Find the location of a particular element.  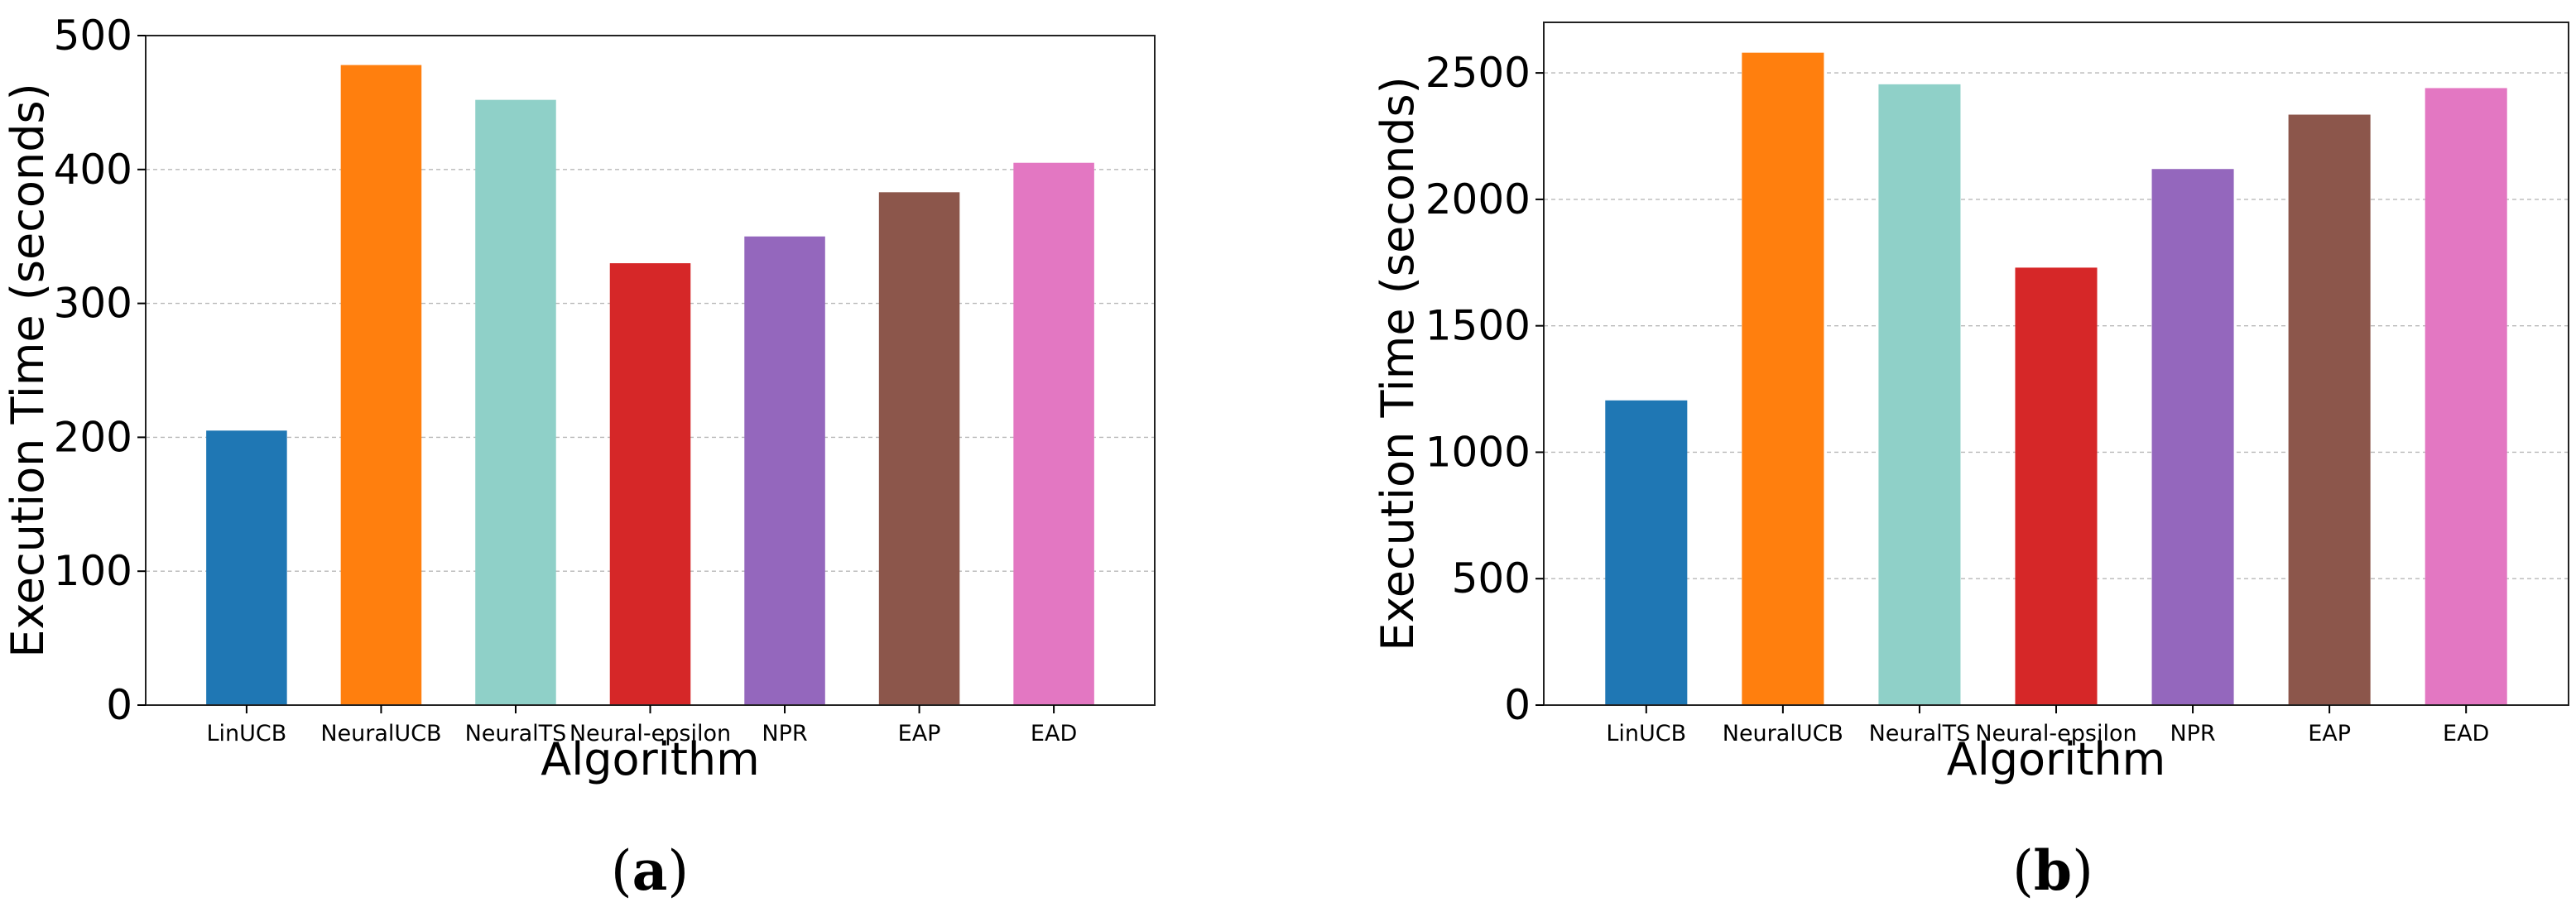

y-tick-label: 1500 is located at coordinates (1478, 326).